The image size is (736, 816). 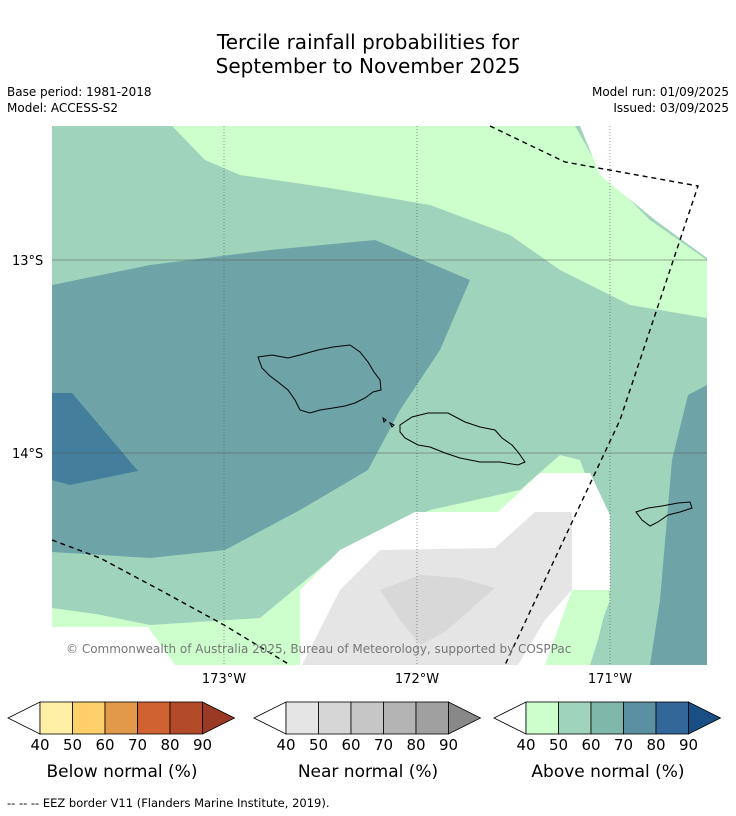 I want to click on lat-label-13s: 13°S, so click(x=27, y=261).